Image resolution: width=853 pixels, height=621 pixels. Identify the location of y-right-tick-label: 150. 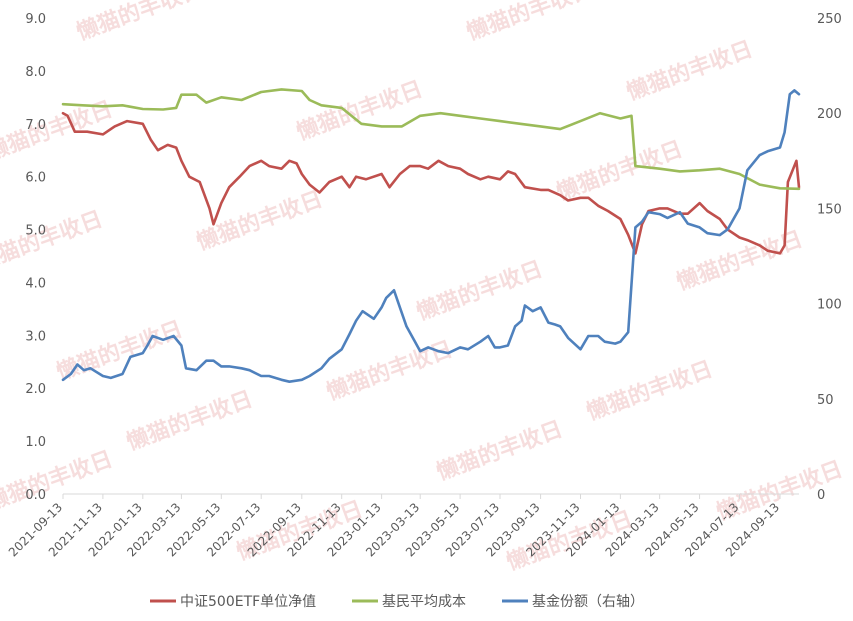
(829, 209).